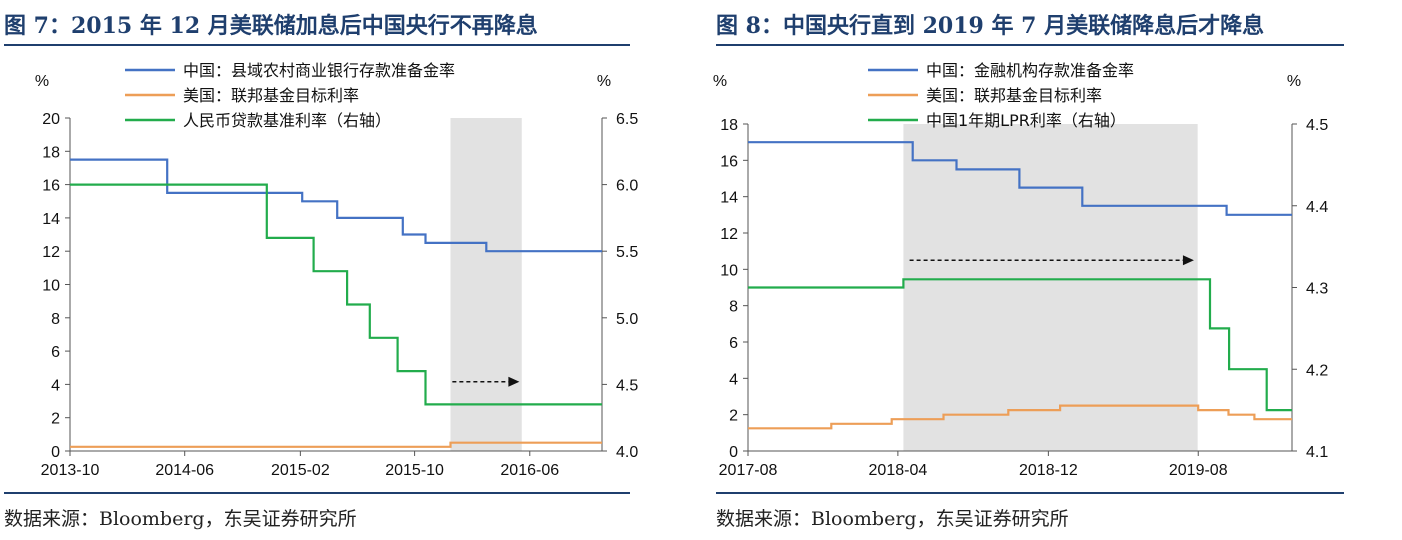 This screenshot has height=540, width=1402. I want to click on right-tick-label: 6.5, so click(627, 119).